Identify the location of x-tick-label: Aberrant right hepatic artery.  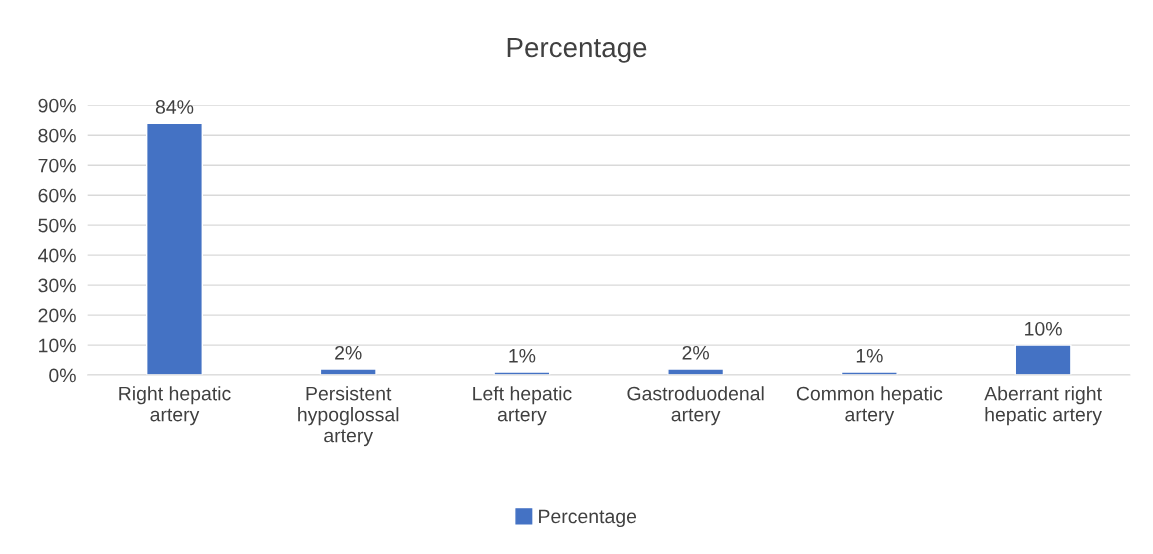
(1043, 406).